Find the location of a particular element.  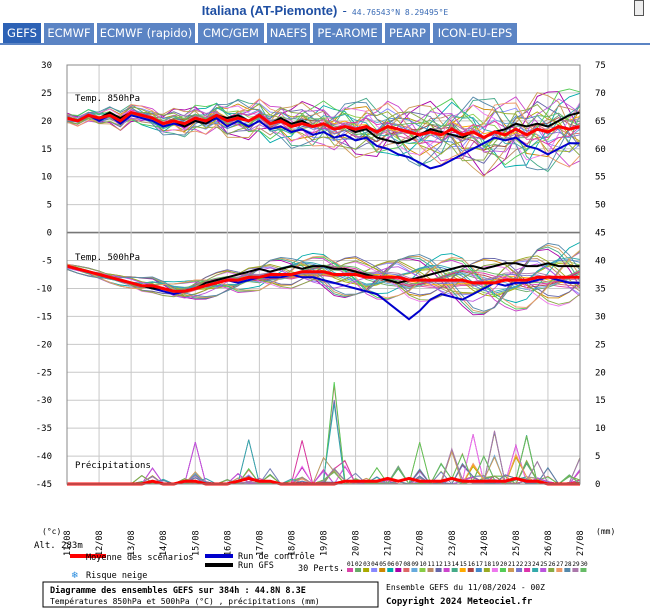

y-tick-label-right: 75 is located at coordinates (600, 66).